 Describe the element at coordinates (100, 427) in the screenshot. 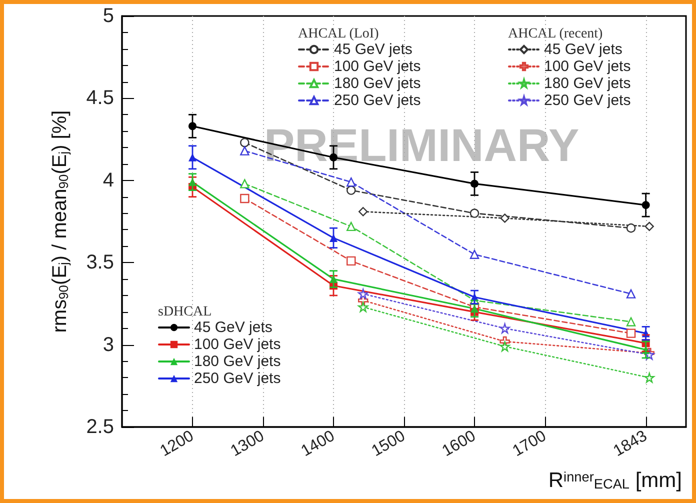

I see `y-tick-label: 2.5` at that location.